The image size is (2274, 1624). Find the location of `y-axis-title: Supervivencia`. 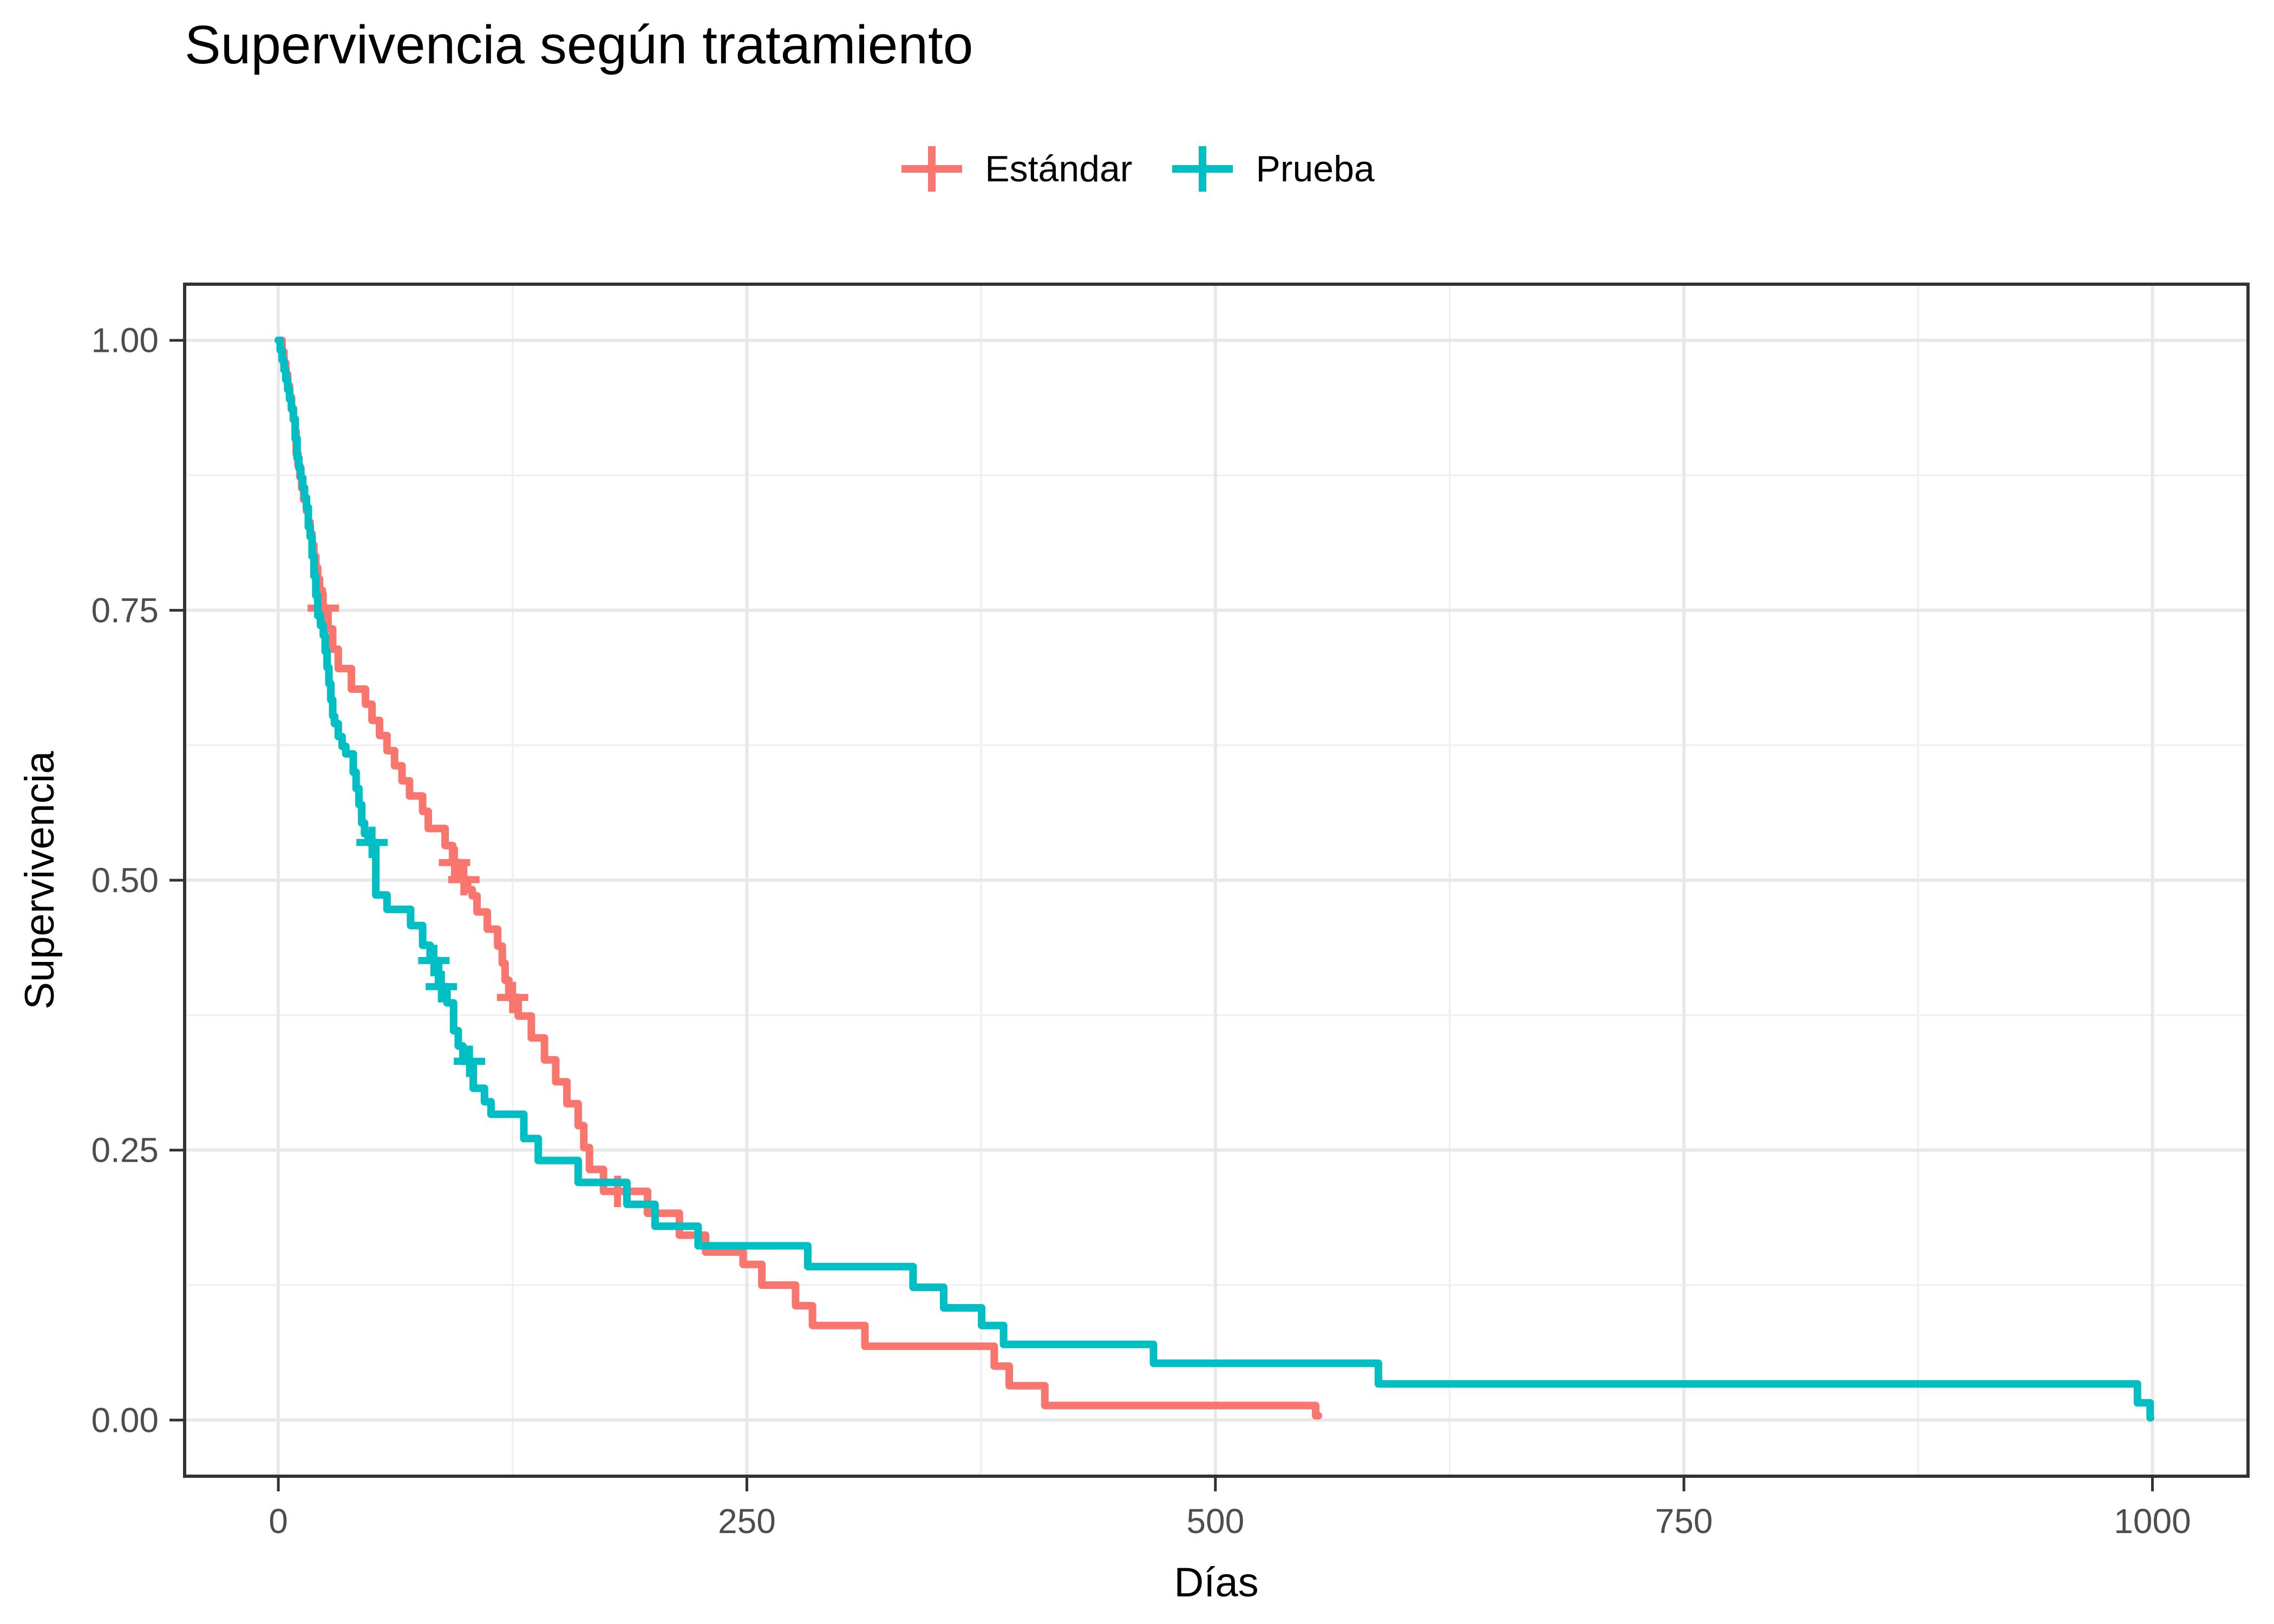

y-axis-title: Supervivencia is located at coordinates (40, 881).